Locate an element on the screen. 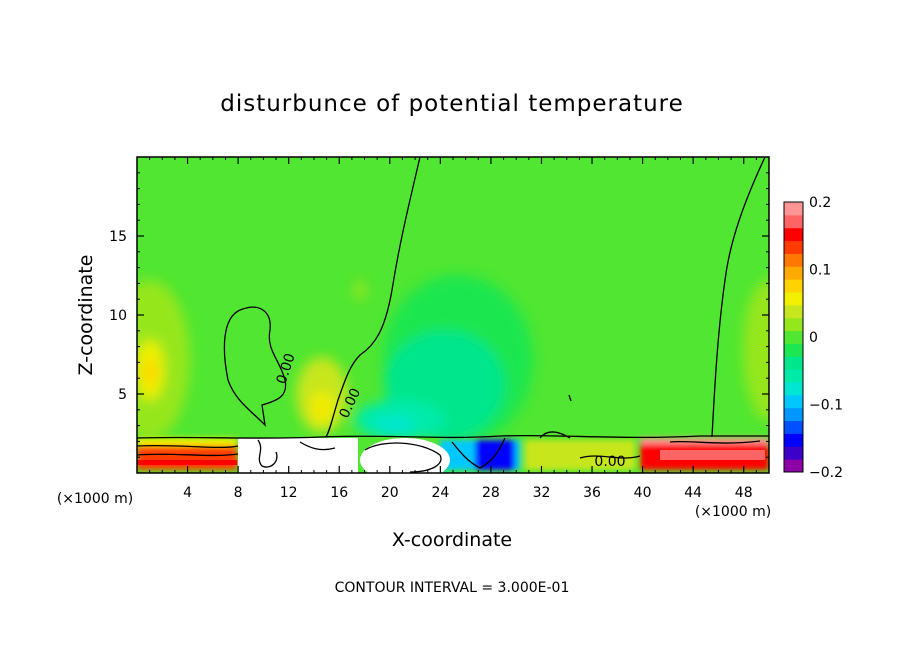 Image resolution: width=904 pixels, height=654 pixels. x-tick-label-12: 12 is located at coordinates (289, 493).